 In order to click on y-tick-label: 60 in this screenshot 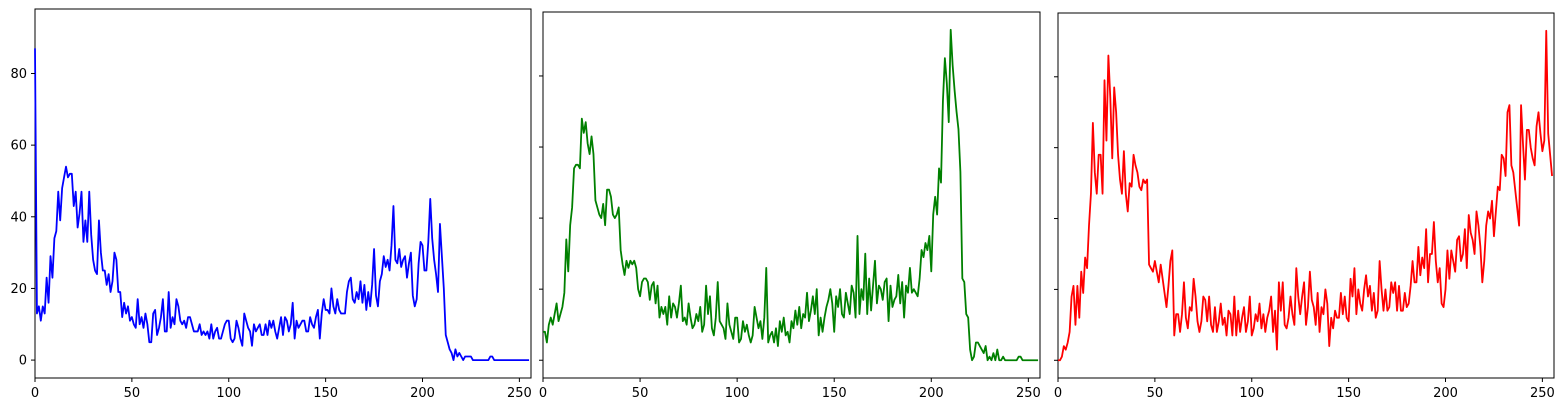, I will do `click(18, 146)`.